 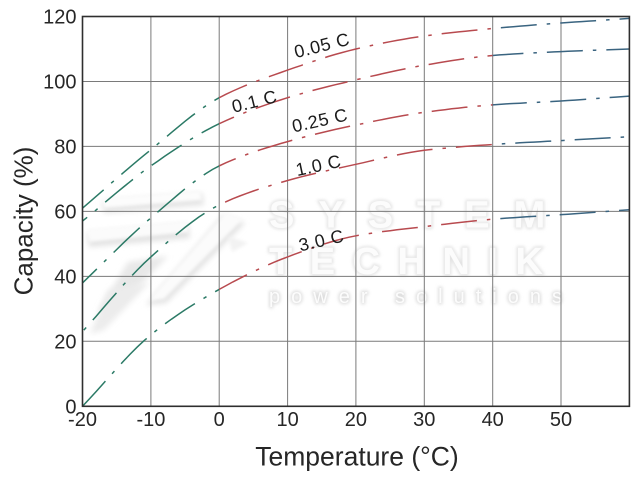 What do you see at coordinates (424, 420) in the screenshot?
I see `svg-text: 30` at bounding box center [424, 420].